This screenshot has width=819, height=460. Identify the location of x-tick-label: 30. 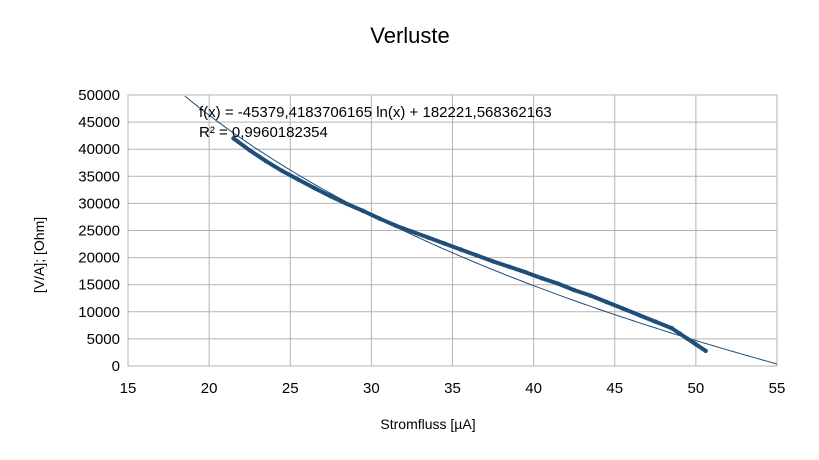
(371, 388).